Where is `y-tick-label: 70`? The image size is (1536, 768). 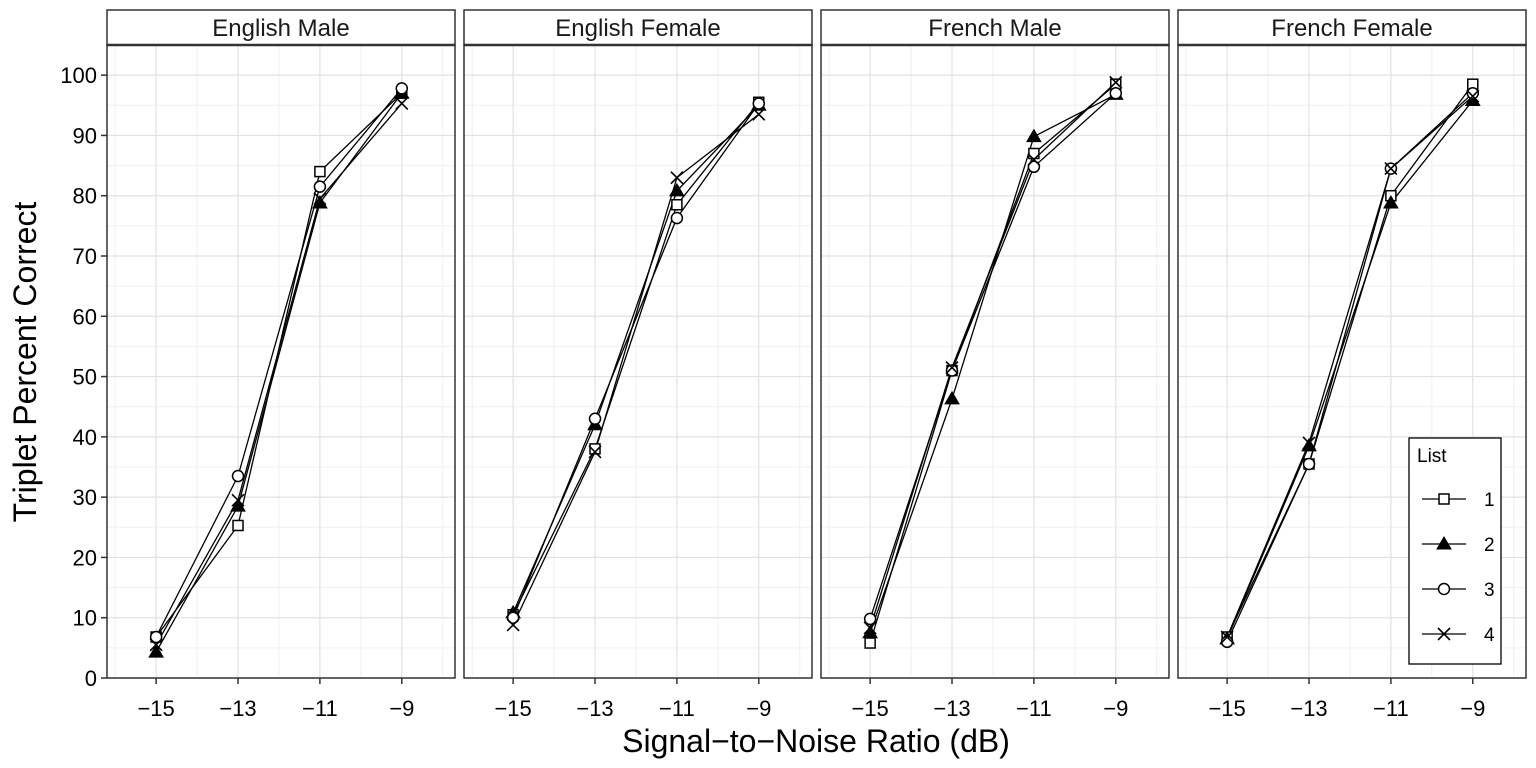
y-tick-label: 70 is located at coordinates (85, 256).